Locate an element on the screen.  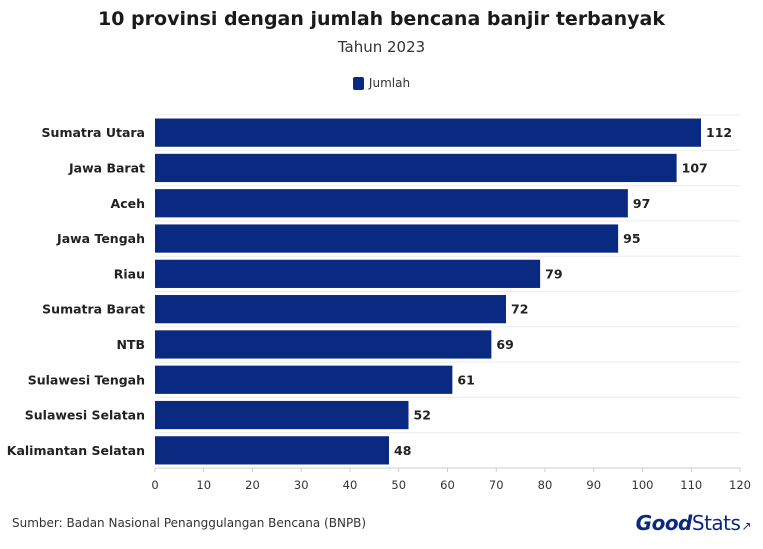
x-tick-label: 110 is located at coordinates (691, 485).